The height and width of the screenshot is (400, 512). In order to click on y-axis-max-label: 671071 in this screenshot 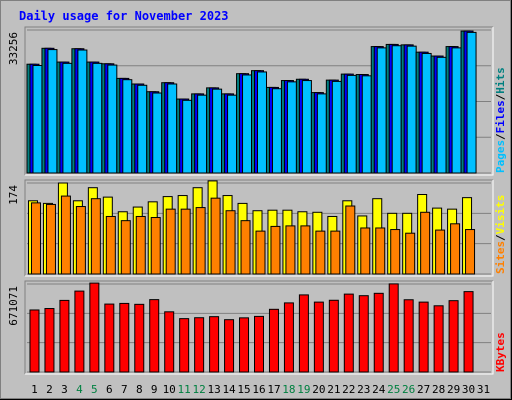, I will do `click(13, 306)`.